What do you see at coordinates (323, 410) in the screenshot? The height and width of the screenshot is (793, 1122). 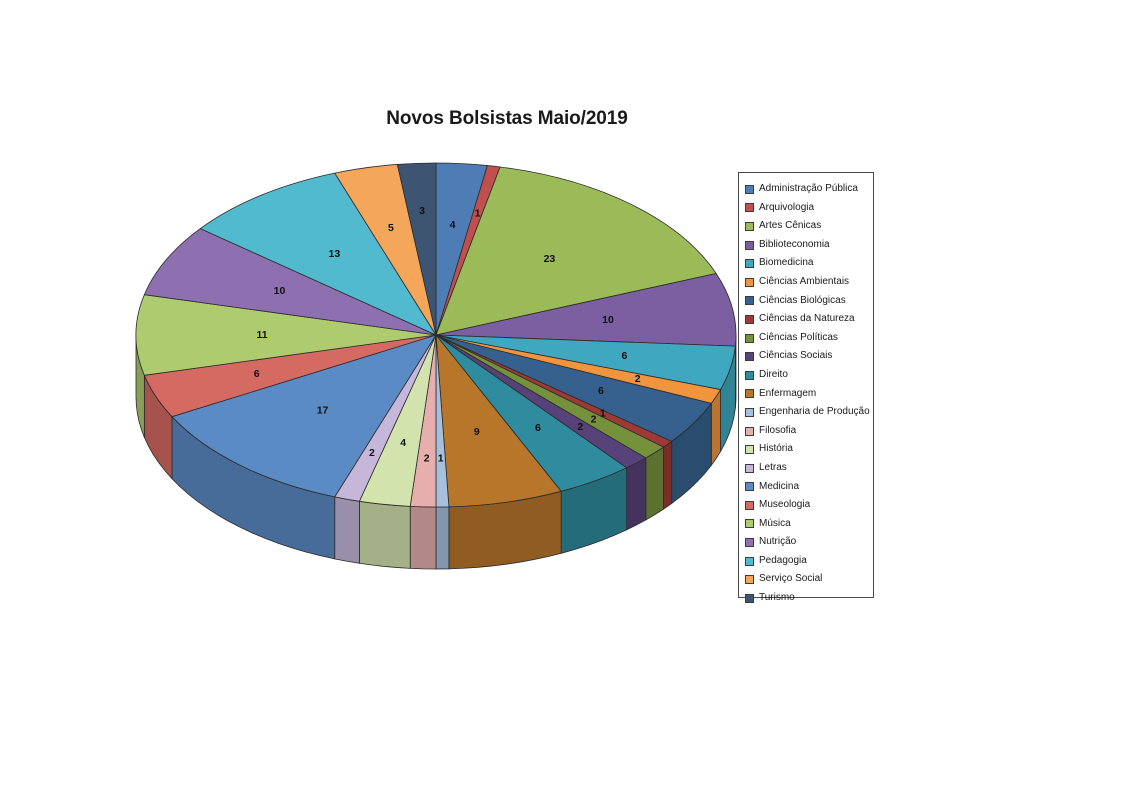 I see `pie-slice-value-label: 17` at bounding box center [323, 410].